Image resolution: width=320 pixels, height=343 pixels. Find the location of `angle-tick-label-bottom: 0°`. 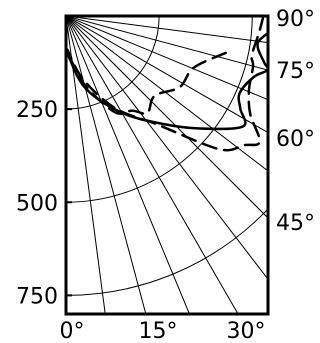

angle-tick-label-bottom: 0° is located at coordinates (72, 331).